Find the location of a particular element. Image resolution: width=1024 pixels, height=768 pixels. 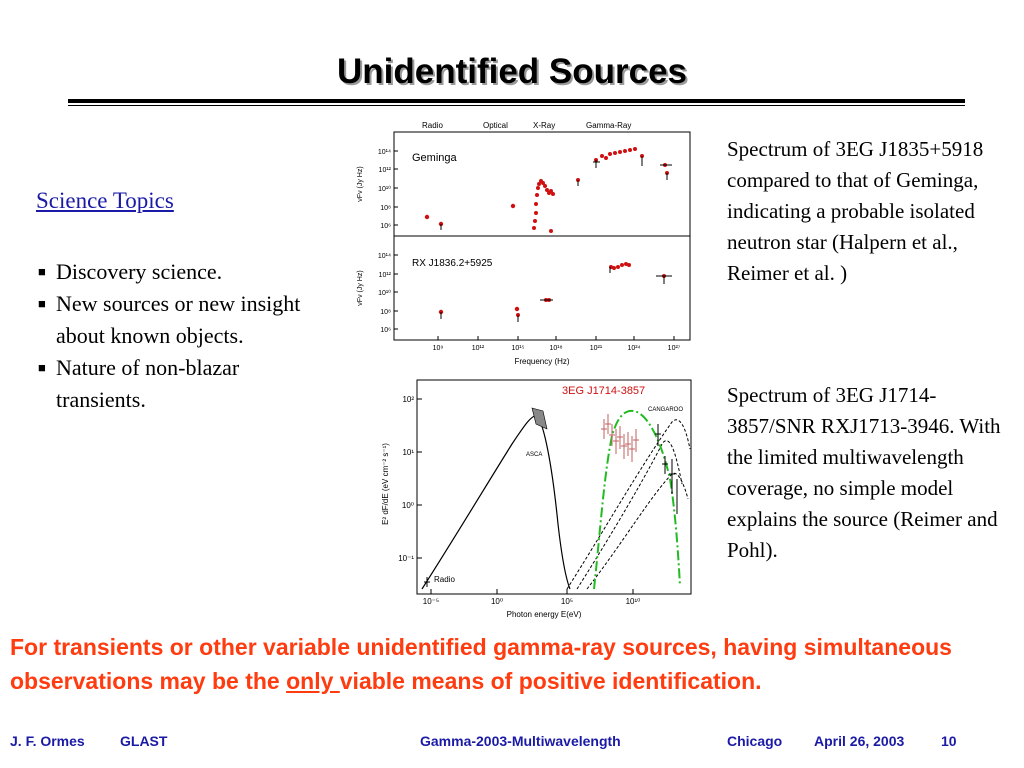

pion-decay-model-curve is located at coordinates (637, 499).